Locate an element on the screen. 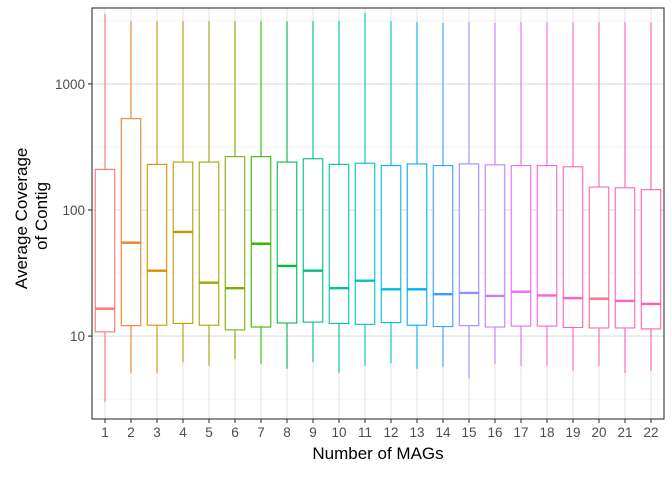 The height and width of the screenshot is (480, 672). x-tick-label: 1 is located at coordinates (105, 432).